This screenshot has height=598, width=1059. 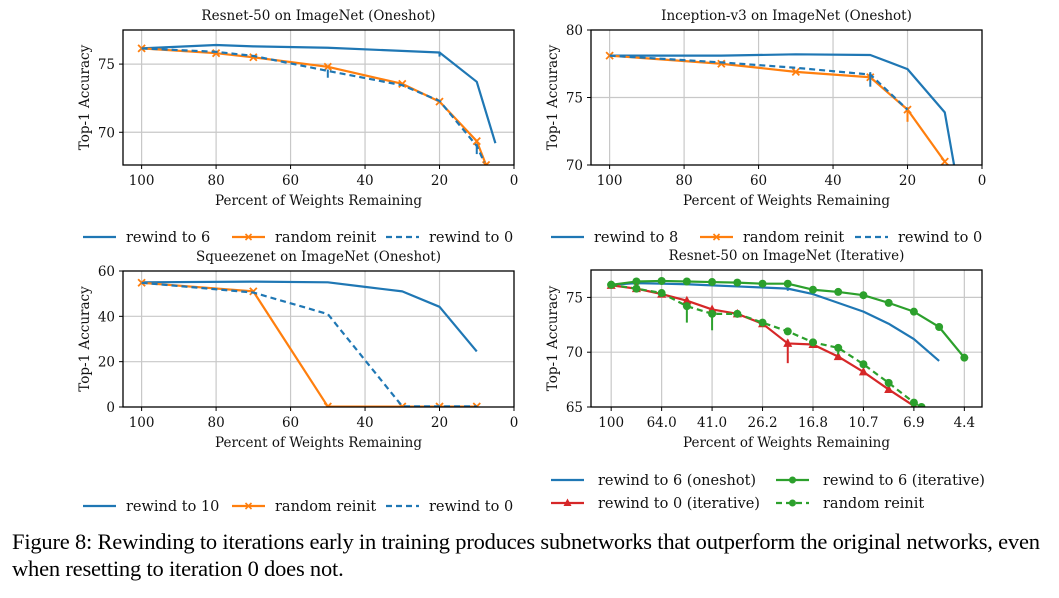 What do you see at coordinates (787, 256) in the screenshot?
I see `chart-title: Resnet-50 on ImageNet (Iterative)` at bounding box center [787, 256].